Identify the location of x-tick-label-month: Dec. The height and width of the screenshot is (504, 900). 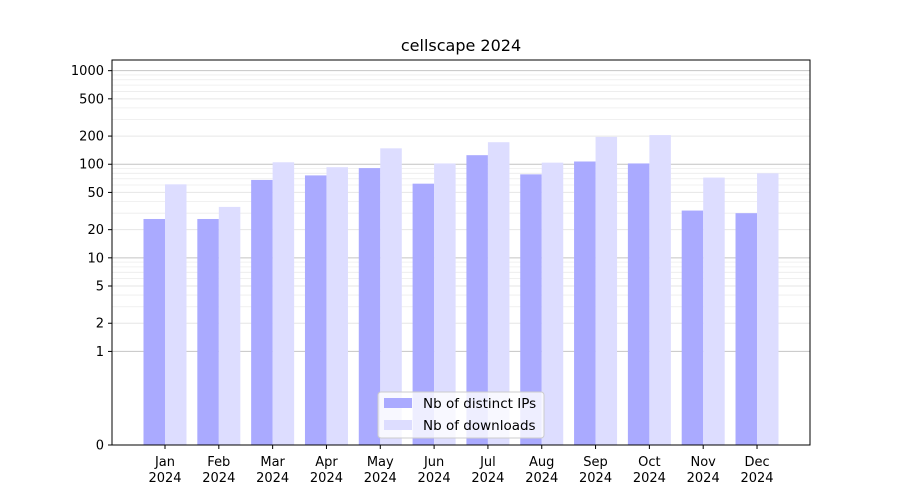
(756, 462).